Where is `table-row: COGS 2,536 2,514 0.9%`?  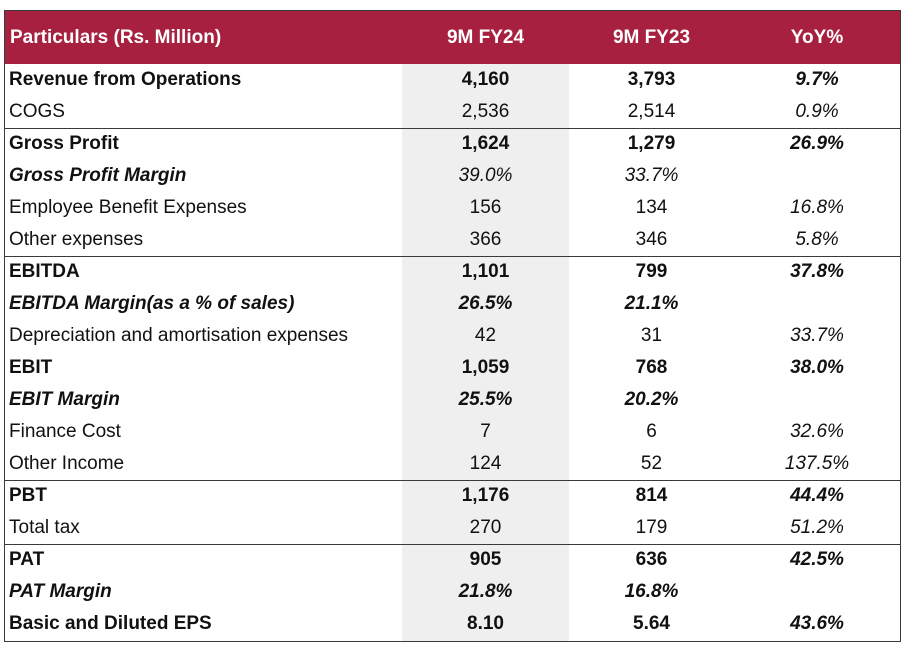 table-row: COGS 2,536 2,514 0.9% is located at coordinates (452, 112).